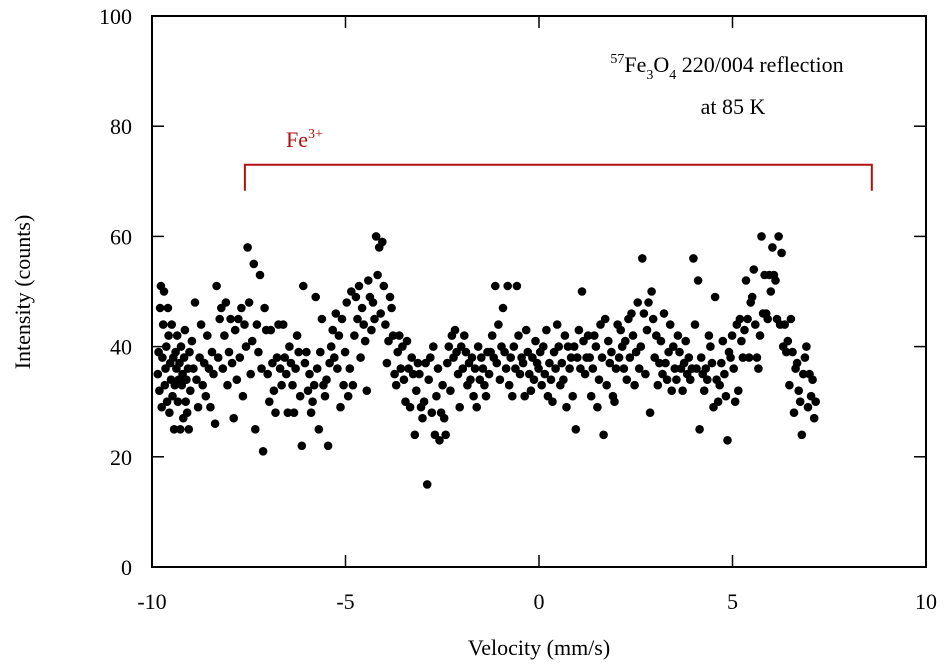 This screenshot has width=947, height=671. I want to click on y-tick-label: 20, so click(121, 457).